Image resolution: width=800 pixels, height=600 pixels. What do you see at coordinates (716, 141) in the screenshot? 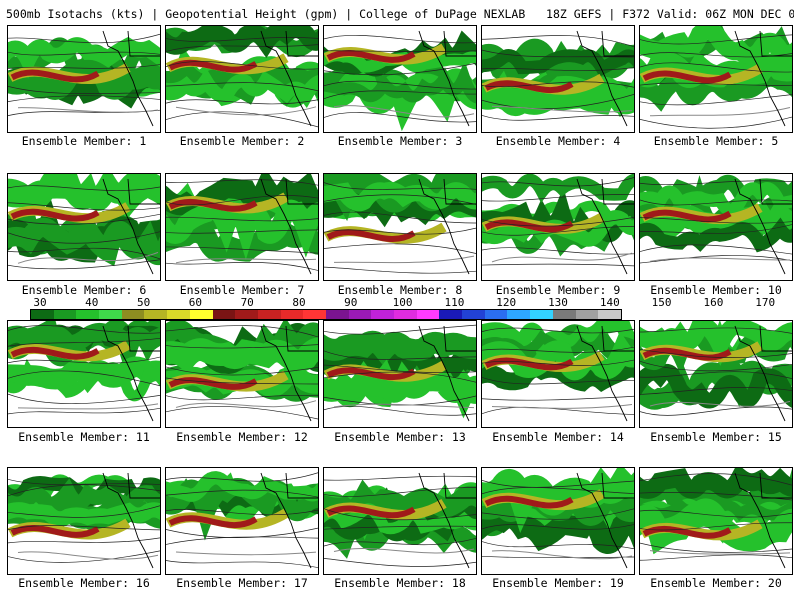
I see `panel-caption: Ensemble Member: 5` at bounding box center [716, 141].